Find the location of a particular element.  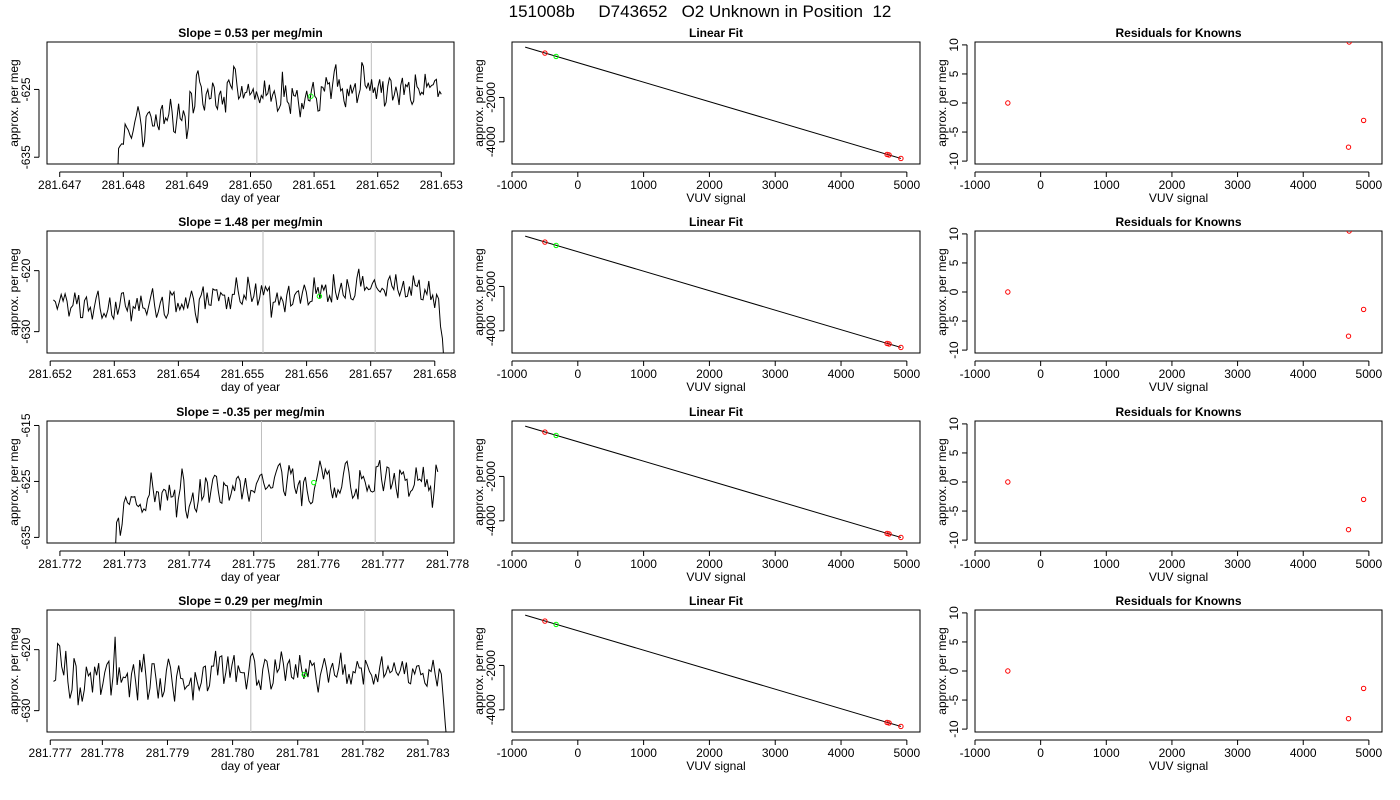

x-tick-label: 281.652 is located at coordinates (378, 185).